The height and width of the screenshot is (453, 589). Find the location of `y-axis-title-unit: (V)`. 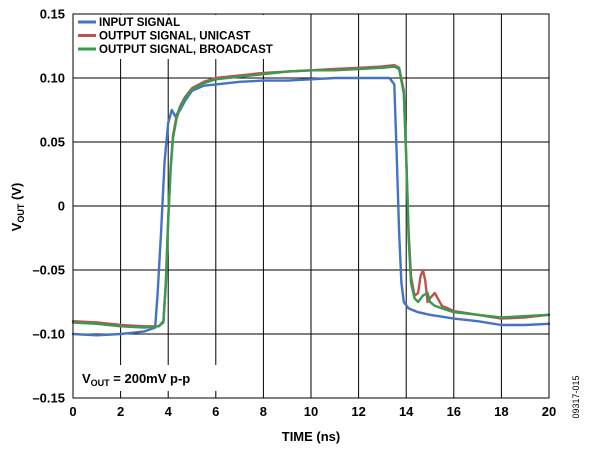

y-axis-title-unit: (V) is located at coordinates (16, 193).